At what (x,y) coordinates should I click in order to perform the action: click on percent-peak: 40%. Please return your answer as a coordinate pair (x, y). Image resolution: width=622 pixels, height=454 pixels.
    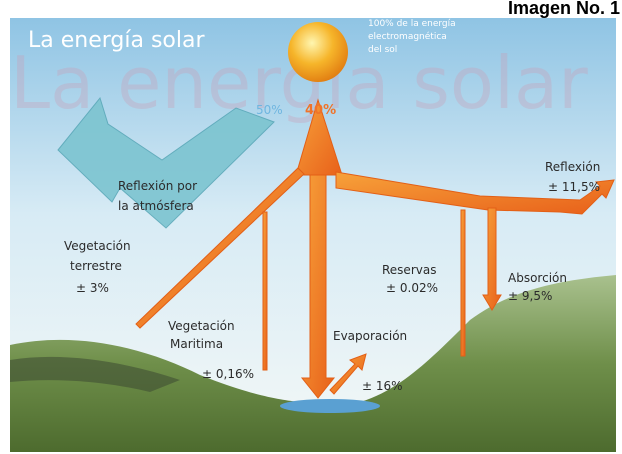
    Looking at the image, I should click on (320, 110).